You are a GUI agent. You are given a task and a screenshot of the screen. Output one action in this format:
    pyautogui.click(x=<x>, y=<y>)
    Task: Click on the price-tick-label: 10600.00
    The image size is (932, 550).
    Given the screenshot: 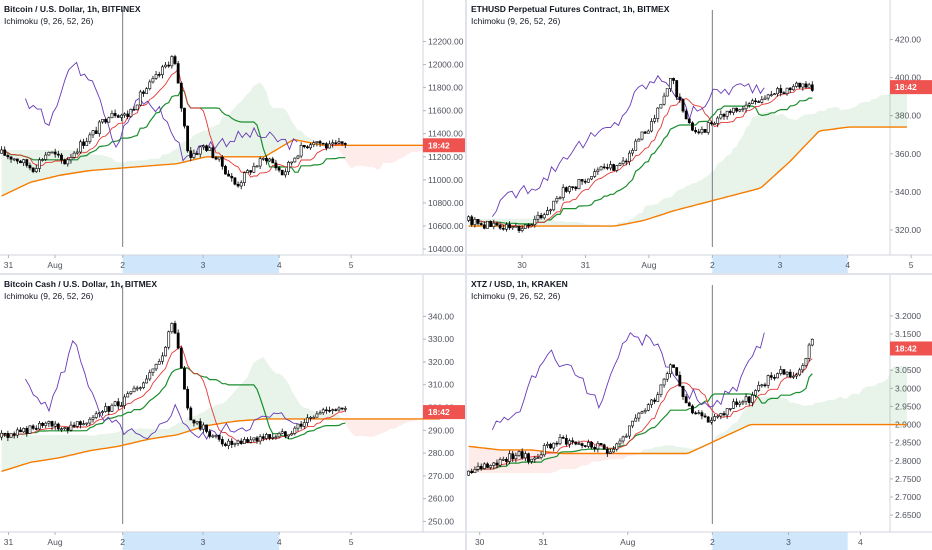 What is the action you would take?
    pyautogui.click(x=446, y=226)
    